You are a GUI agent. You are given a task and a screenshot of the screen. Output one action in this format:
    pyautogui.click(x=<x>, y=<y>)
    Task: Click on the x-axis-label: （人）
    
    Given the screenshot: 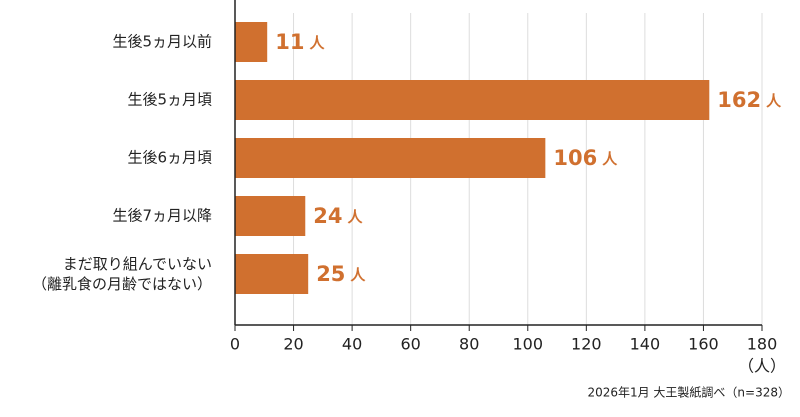 What is the action you would take?
    pyautogui.click(x=762, y=366)
    